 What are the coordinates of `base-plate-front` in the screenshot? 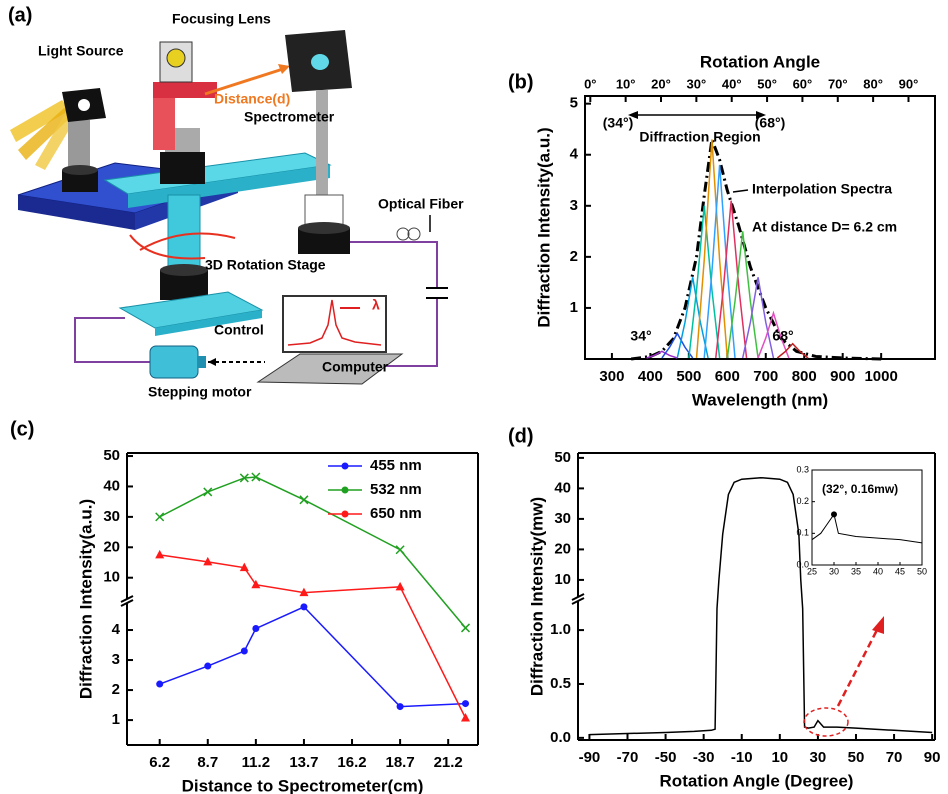 It's located at (208, 323).